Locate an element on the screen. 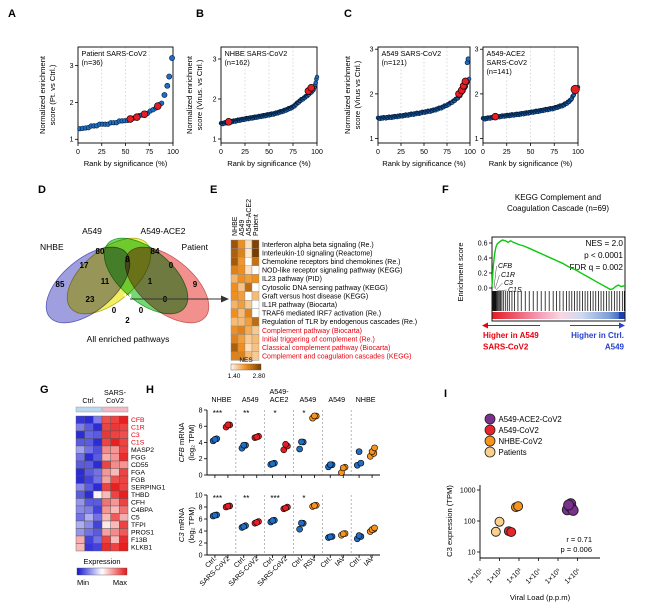 This screenshot has width=647, height=616. panel-g-label: G is located at coordinates (44, 390).